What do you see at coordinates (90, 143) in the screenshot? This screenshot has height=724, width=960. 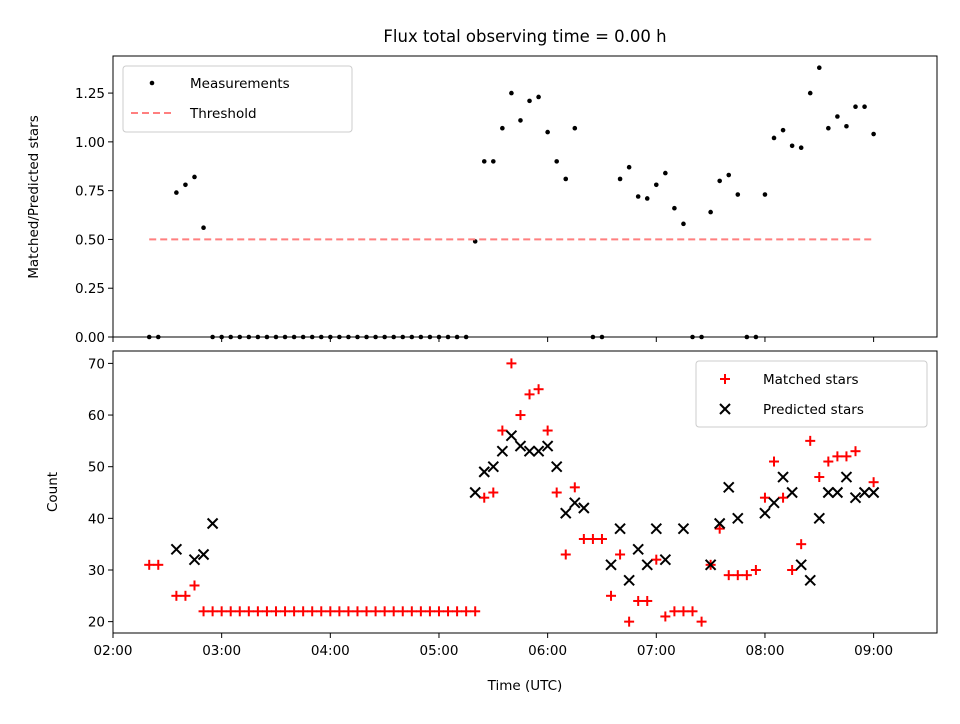 I see `y-tick-label: 1.00` at bounding box center [90, 143].